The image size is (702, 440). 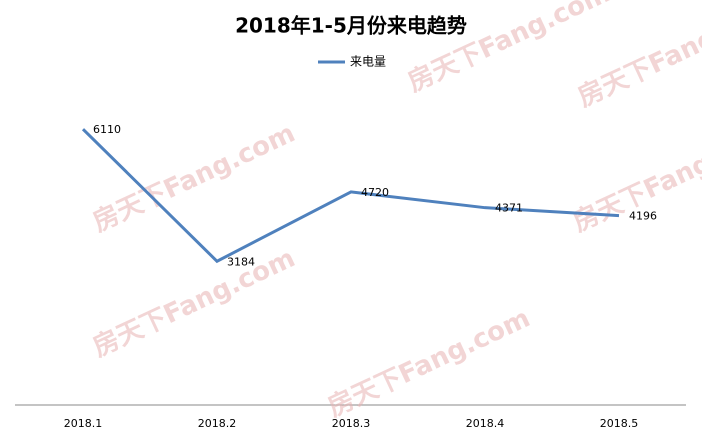 I want to click on x-tick-label: 2018.5, so click(x=619, y=423).